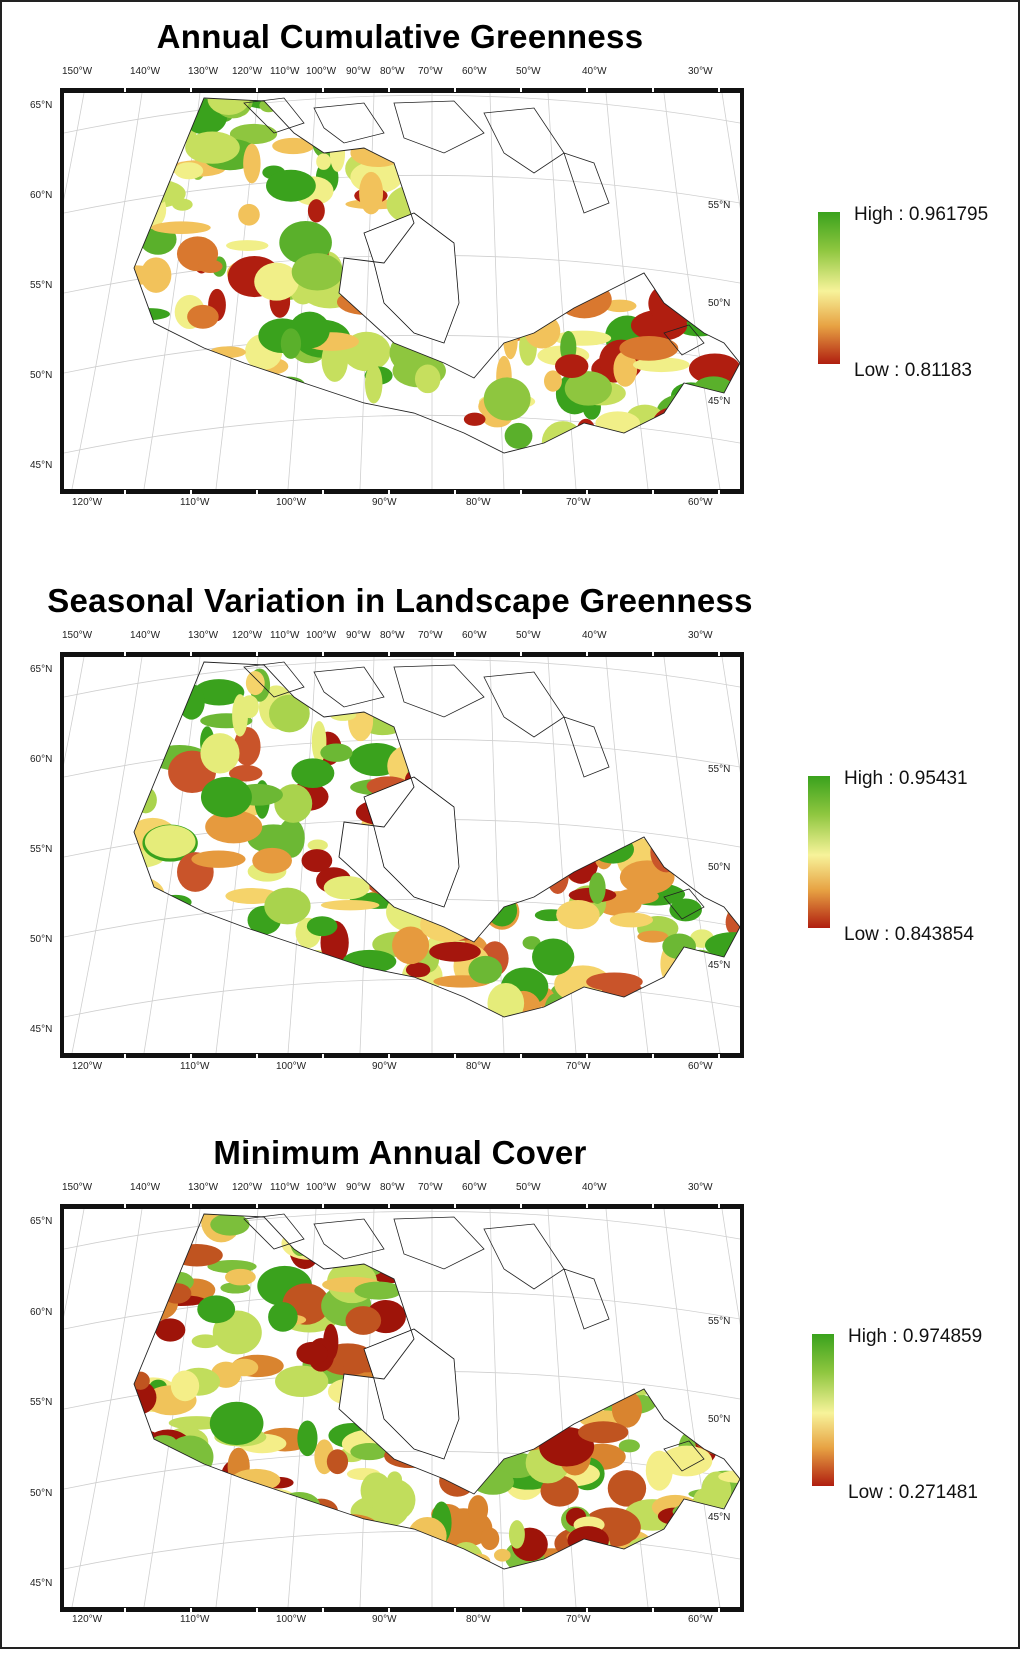 This screenshot has height=1653, width=1024. I want to click on legend-high-label: High : 0.95431, so click(906, 778).